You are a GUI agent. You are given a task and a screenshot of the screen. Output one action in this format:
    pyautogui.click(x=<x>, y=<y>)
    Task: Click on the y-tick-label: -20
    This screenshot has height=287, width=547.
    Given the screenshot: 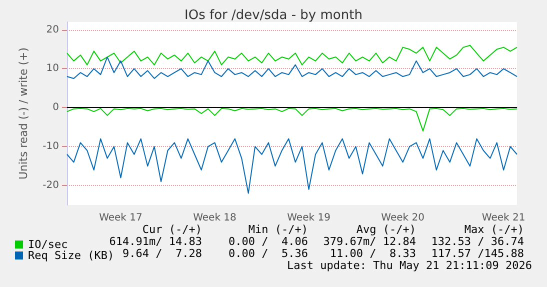 What is the action you would take?
    pyautogui.click(x=50, y=186)
    